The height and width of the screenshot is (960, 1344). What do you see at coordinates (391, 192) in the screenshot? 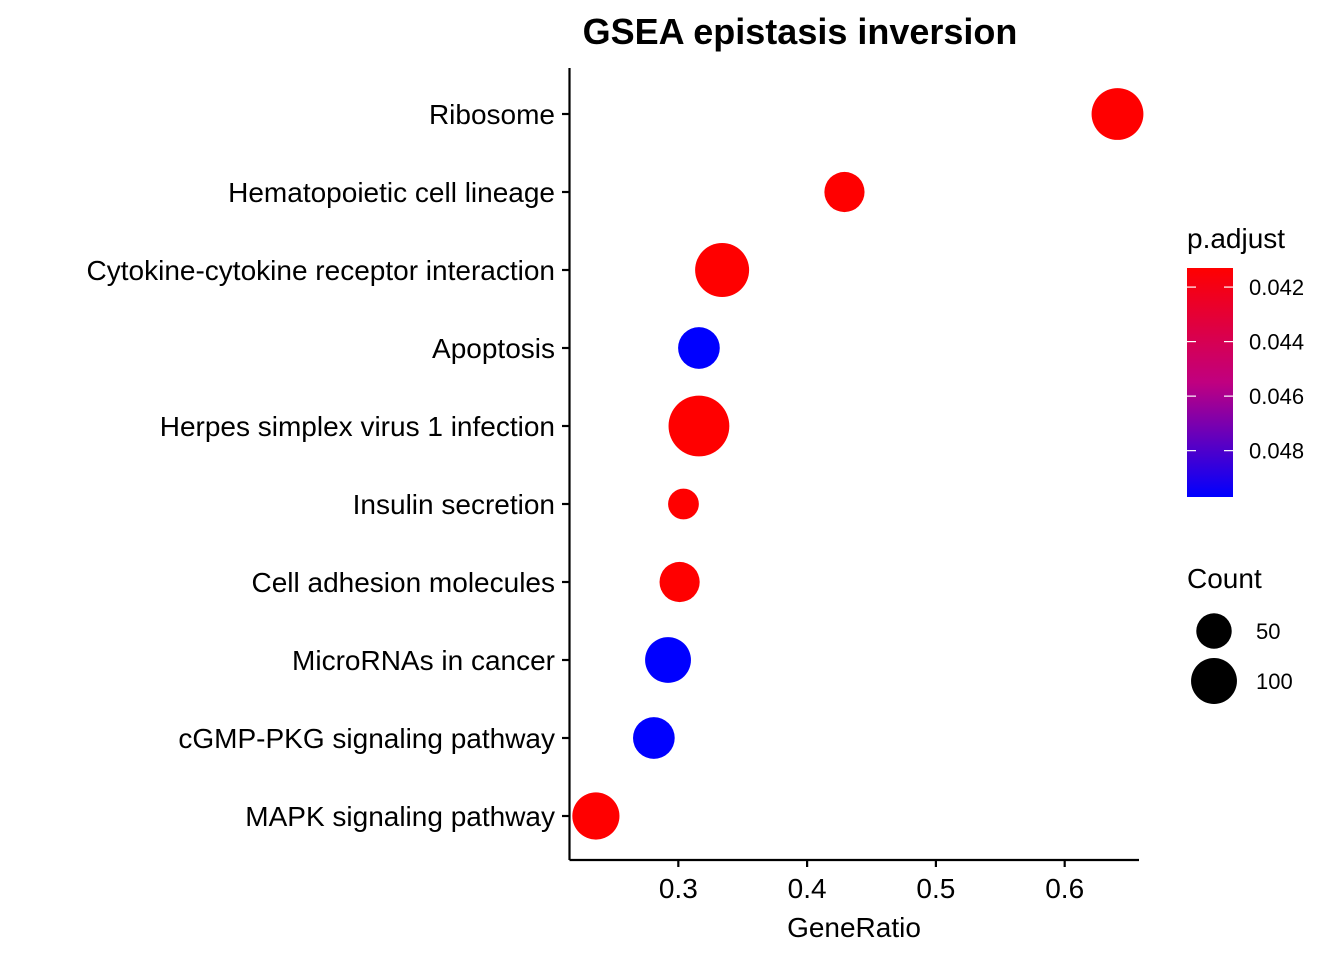
I see `y-tick-label: Hematopoietic cell lineage` at bounding box center [391, 192].